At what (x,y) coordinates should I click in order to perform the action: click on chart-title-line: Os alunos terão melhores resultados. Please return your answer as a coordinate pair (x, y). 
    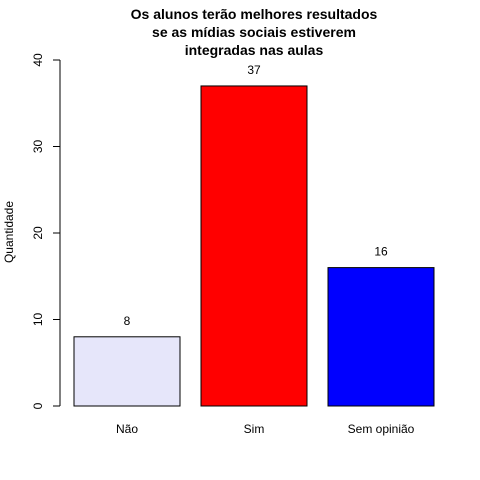
    Looking at the image, I should click on (254, 14).